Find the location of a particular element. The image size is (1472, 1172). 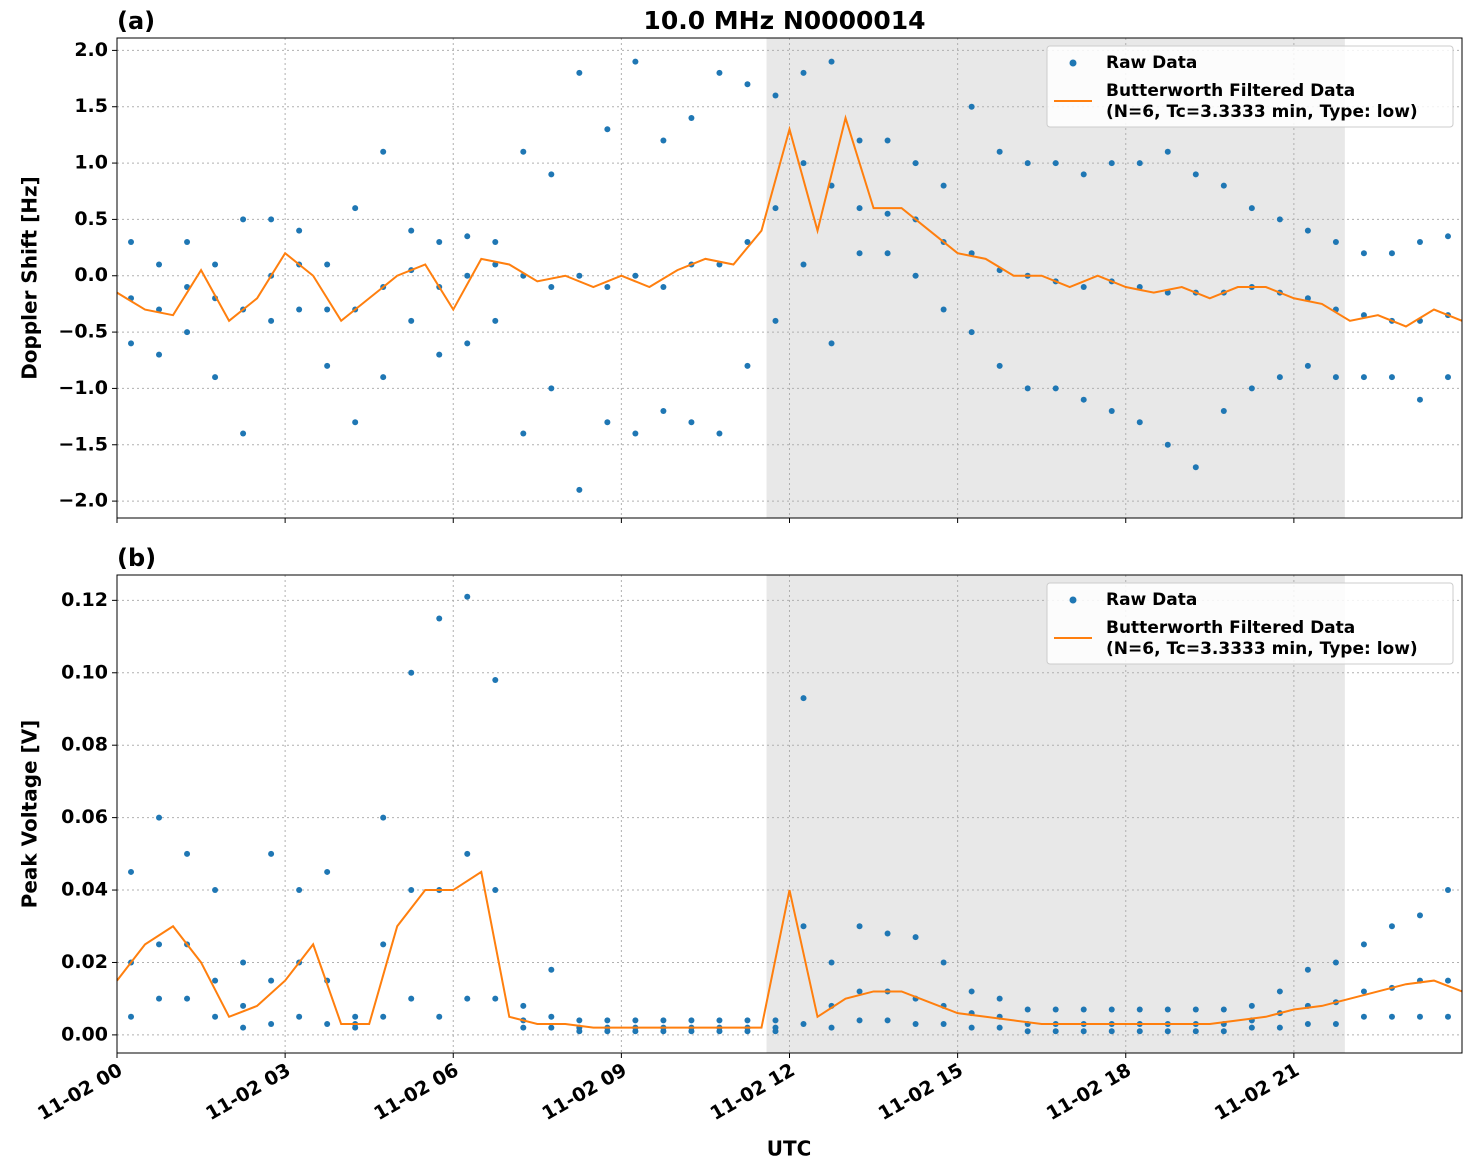

y-tick-label: 0.00 is located at coordinates (84, 1034).